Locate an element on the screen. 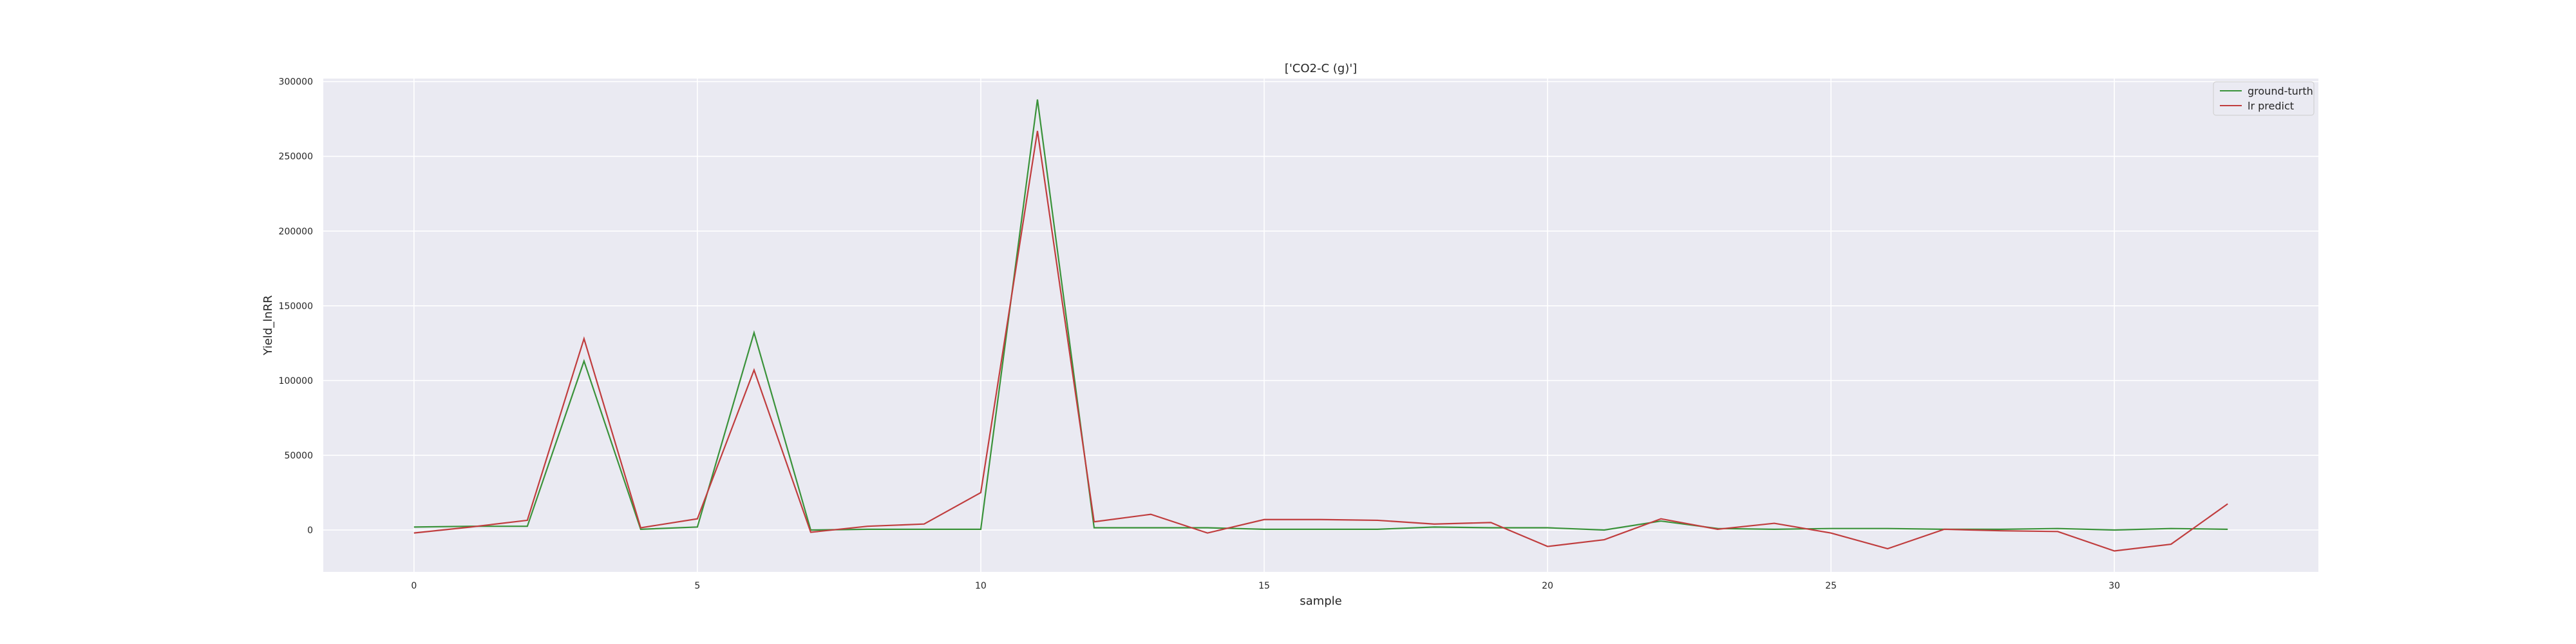 The image size is (2576, 644). y-tick-labels: 0 50000 100000 150000 200000 250000 300000 is located at coordinates (296, 306).